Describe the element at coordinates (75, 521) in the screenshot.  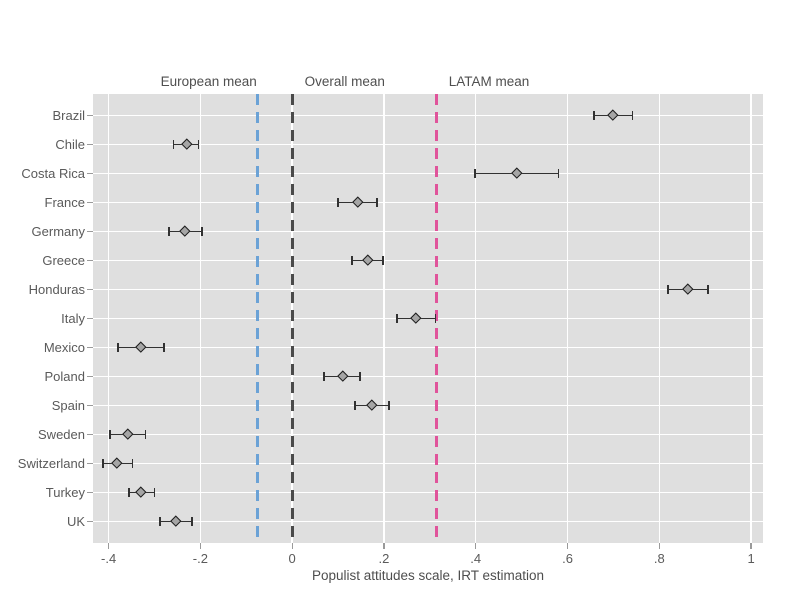
I see `country-label: UK` at that location.